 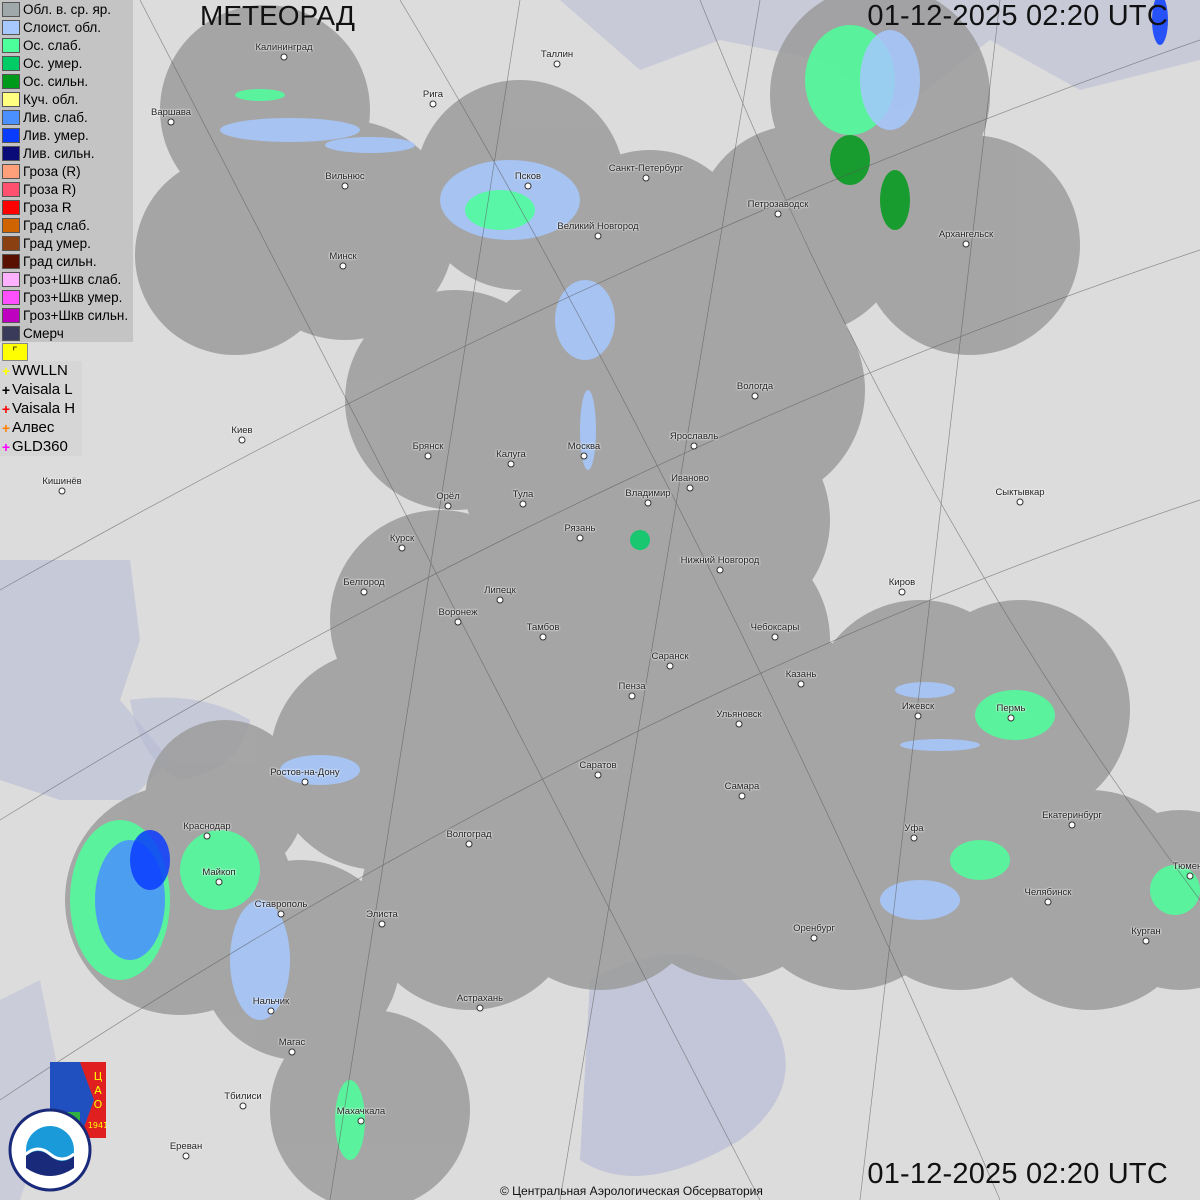 What do you see at coordinates (305, 772) in the screenshot?
I see `city-label: Ростов-на-Дону` at bounding box center [305, 772].